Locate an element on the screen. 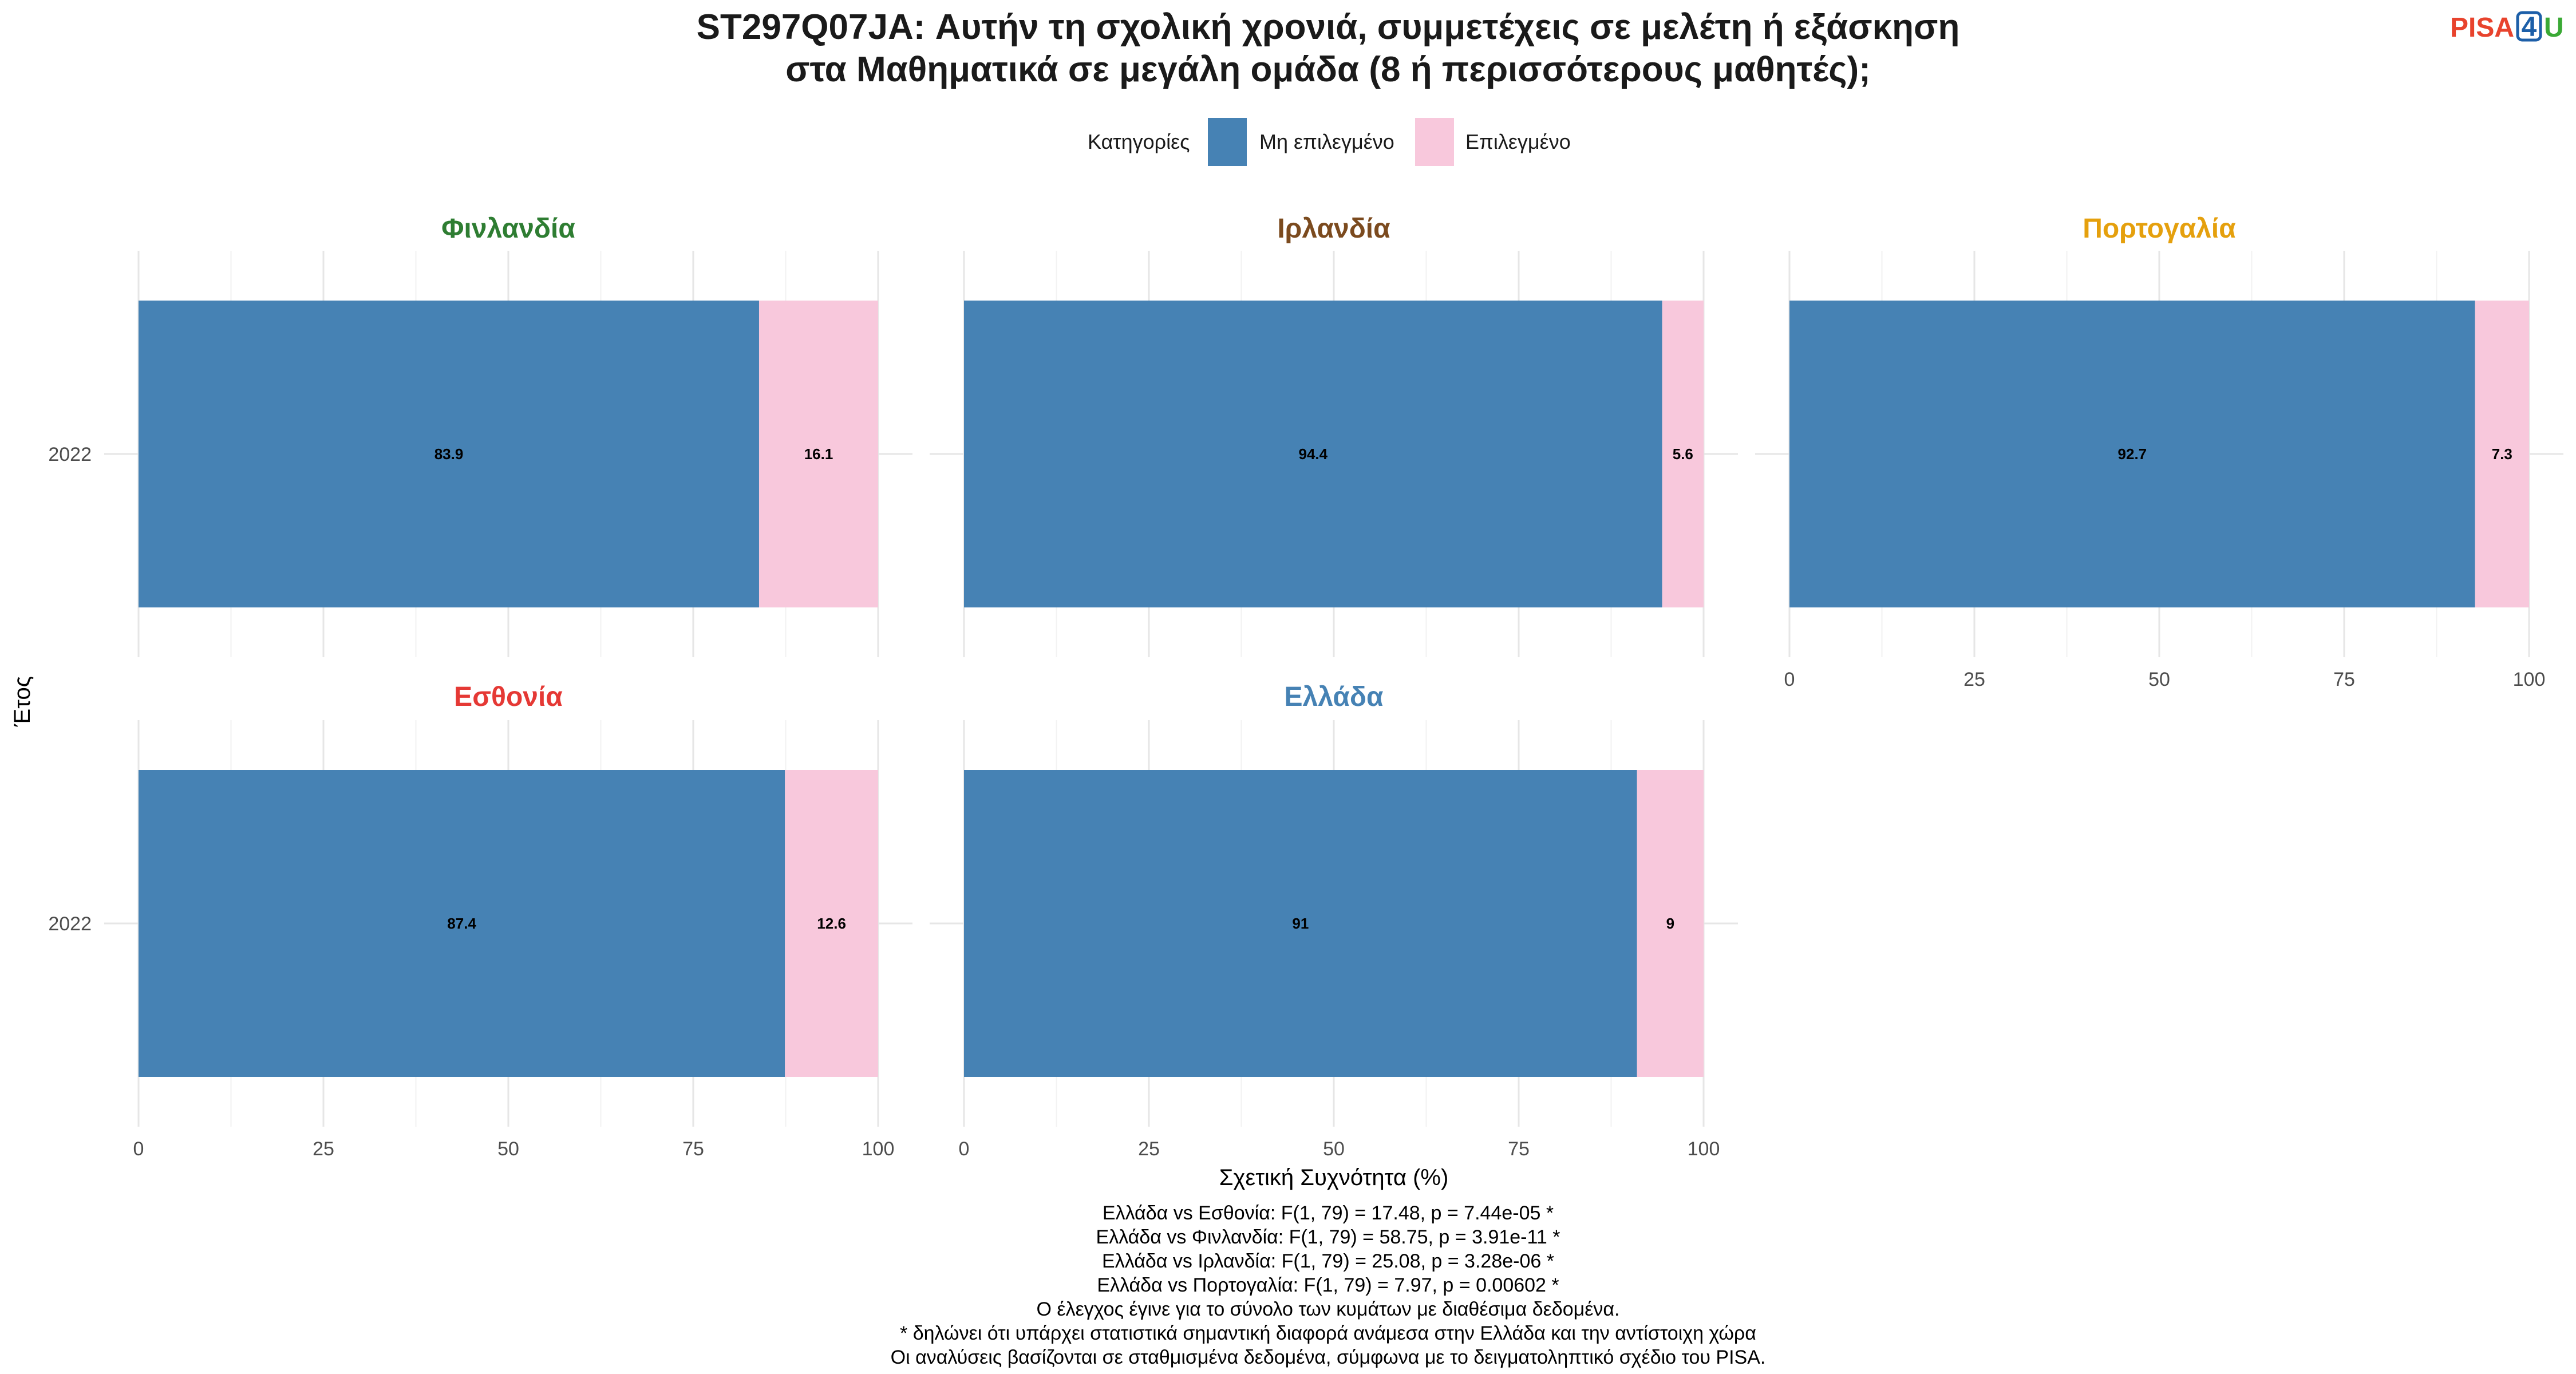  panel-title: Πορτογαλία is located at coordinates (2159, 229).